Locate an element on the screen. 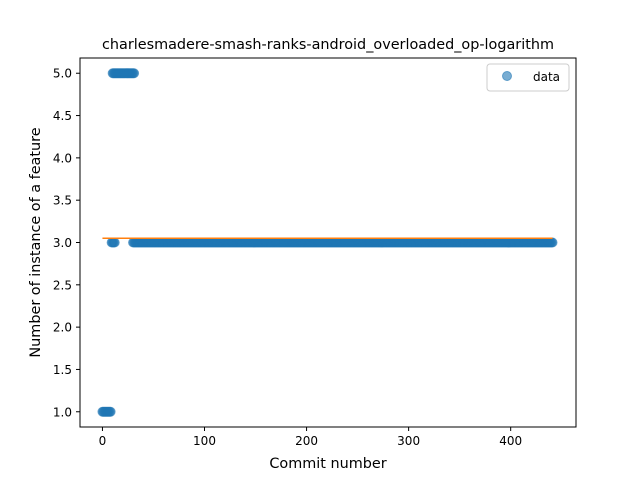  y-axis-ticks: 1.0 1.5 2.0 2.5 3.0 3.5 4.0 4.5 5.0 is located at coordinates (66, 243).